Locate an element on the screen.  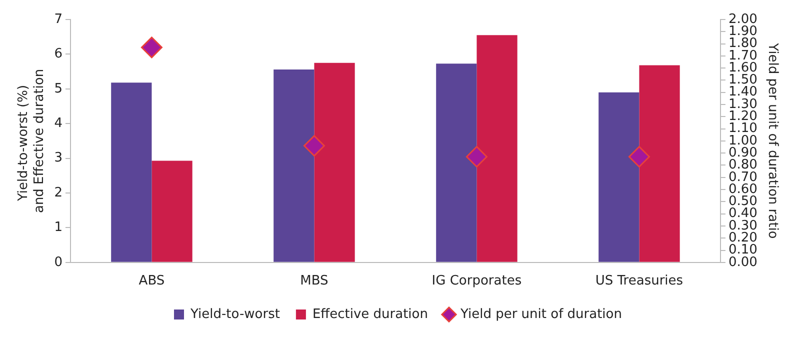
y-axis-title: Yield-to-worst (%) and Effective duration is located at coordinates (31, 141).